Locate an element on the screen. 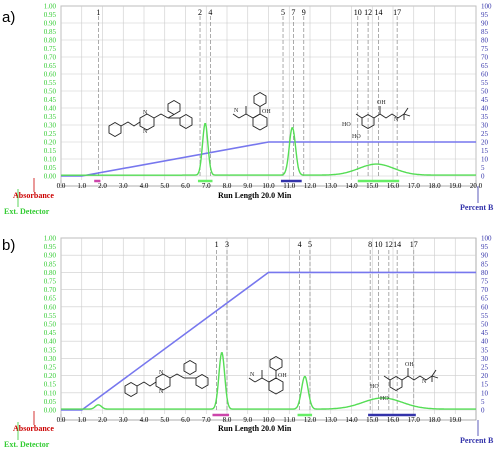 The height and width of the screenshot is (459, 500). panel-b-left-tick-label: 0.30 is located at coordinates (50, 359).